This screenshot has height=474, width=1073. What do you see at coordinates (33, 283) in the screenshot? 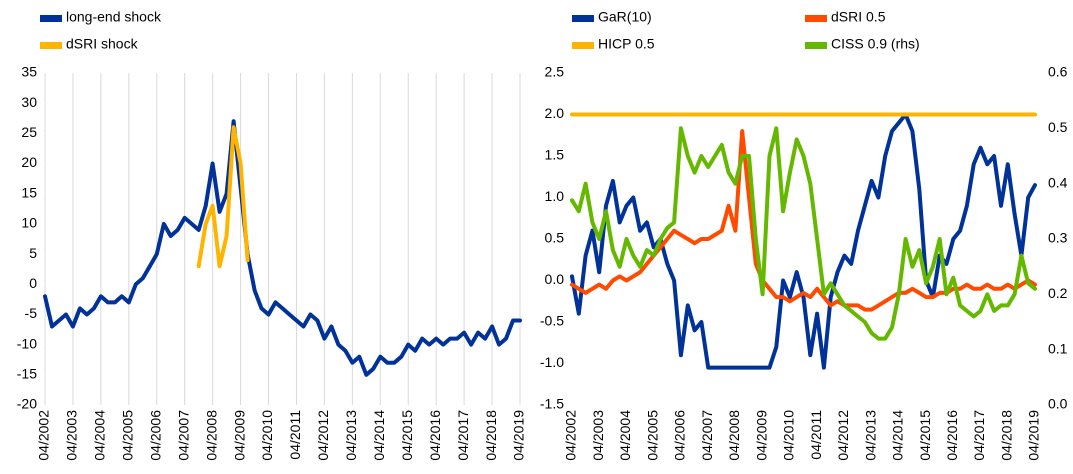
I see `y-tick-label: 0` at bounding box center [33, 283].